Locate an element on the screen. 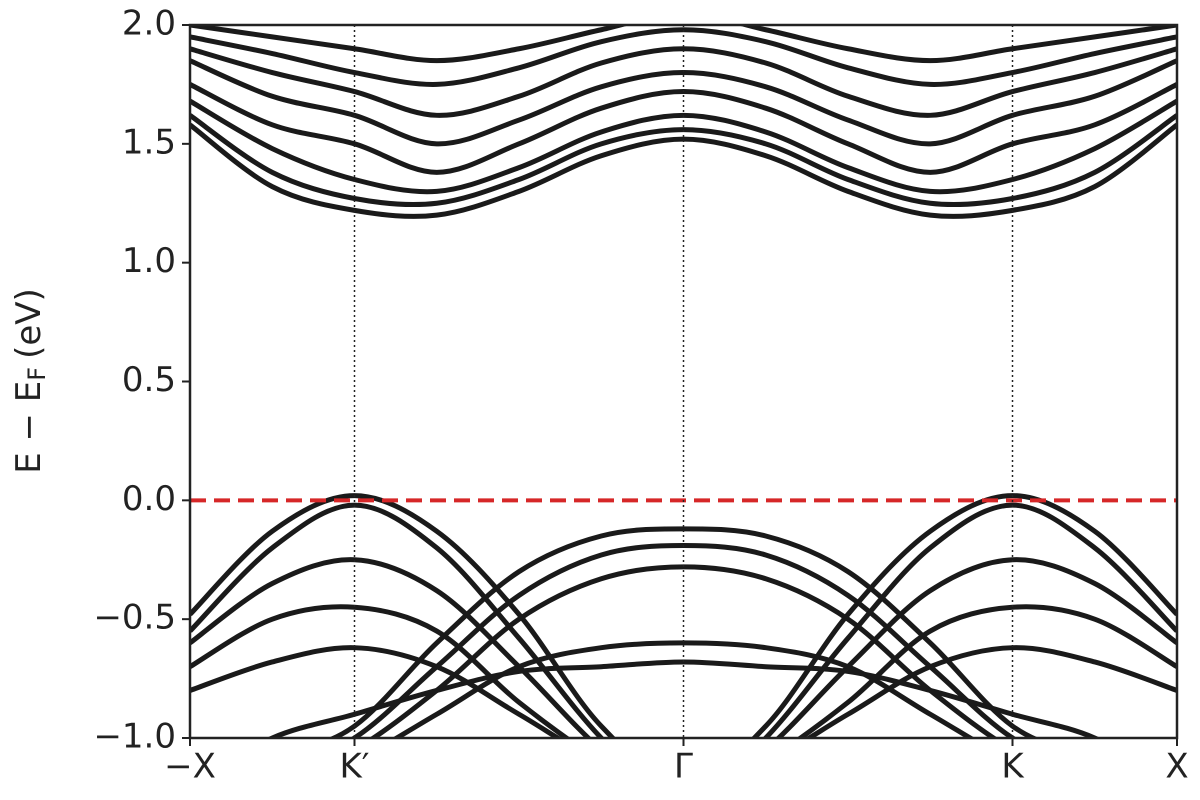 The height and width of the screenshot is (800, 1200). y-axis-label: E − EF (eV) is located at coordinates (30, 381).